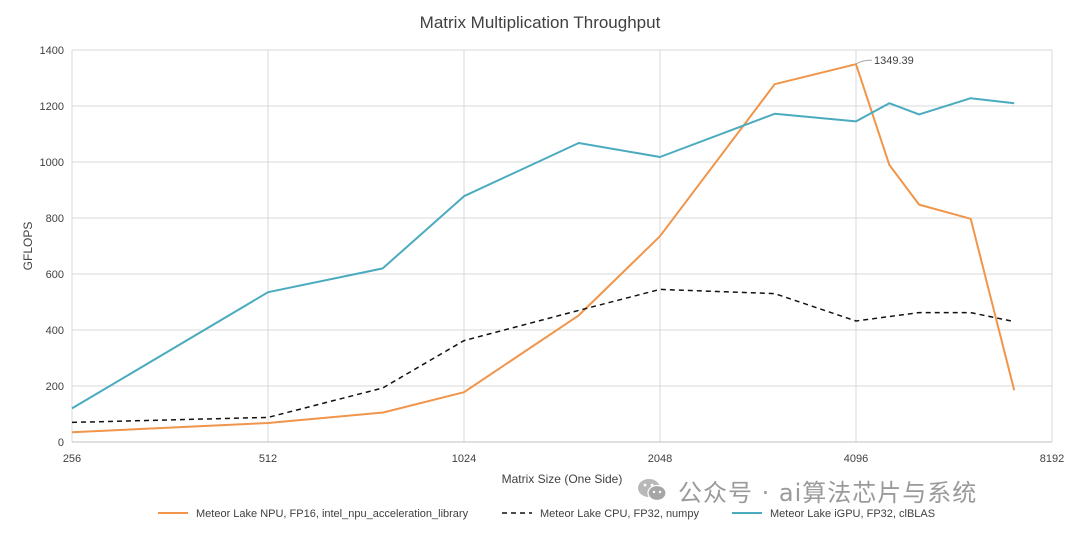  I want to click on annotation-leader, so click(864, 62).